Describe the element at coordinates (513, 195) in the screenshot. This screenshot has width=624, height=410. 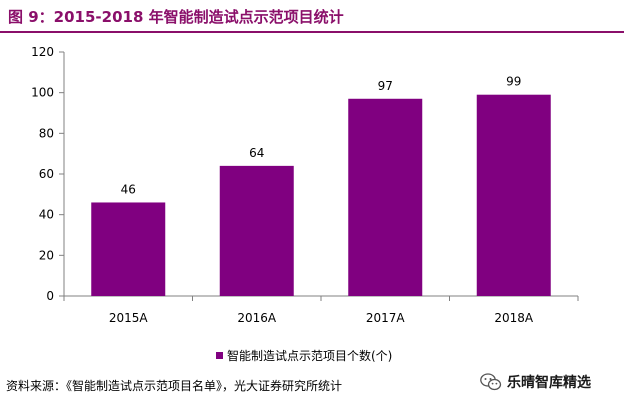
I see `bar-2018A` at that location.